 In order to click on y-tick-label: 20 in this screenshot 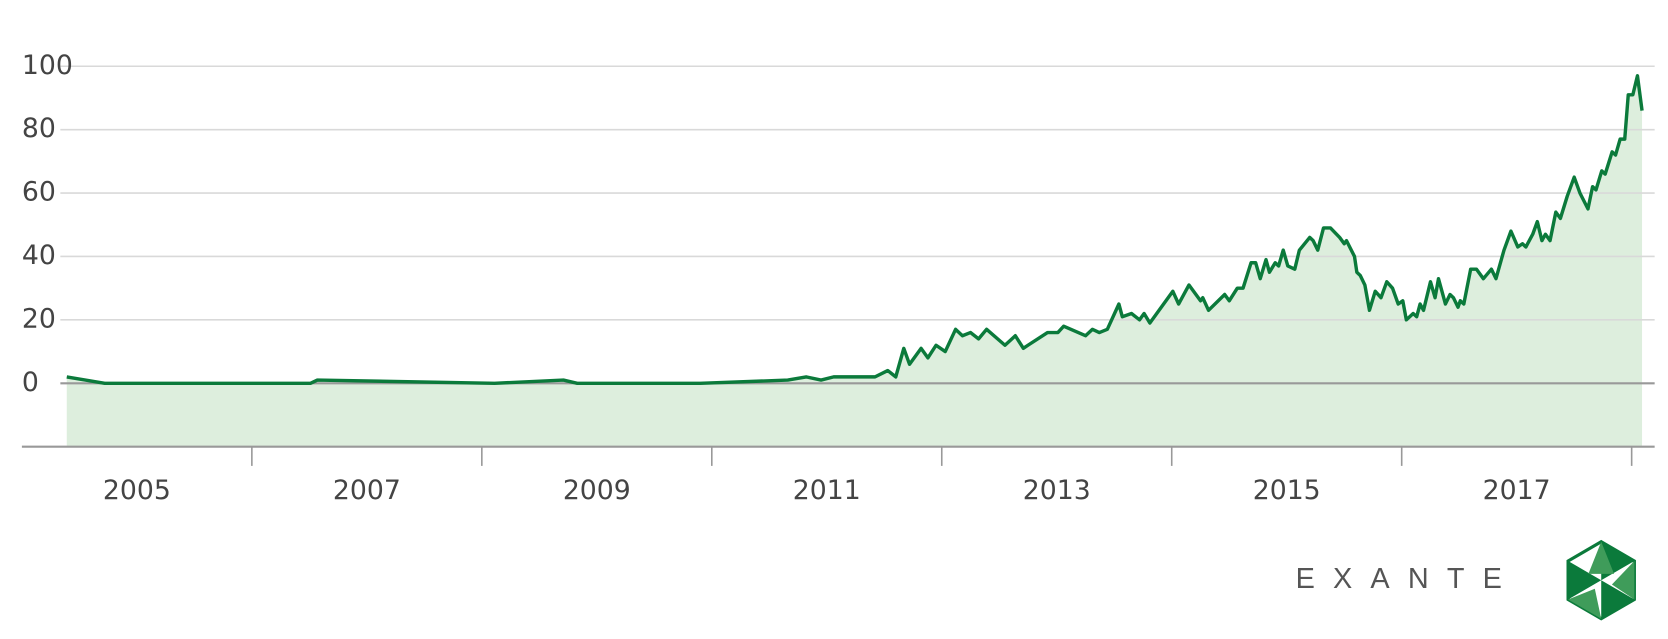, I will do `click(39, 318)`.